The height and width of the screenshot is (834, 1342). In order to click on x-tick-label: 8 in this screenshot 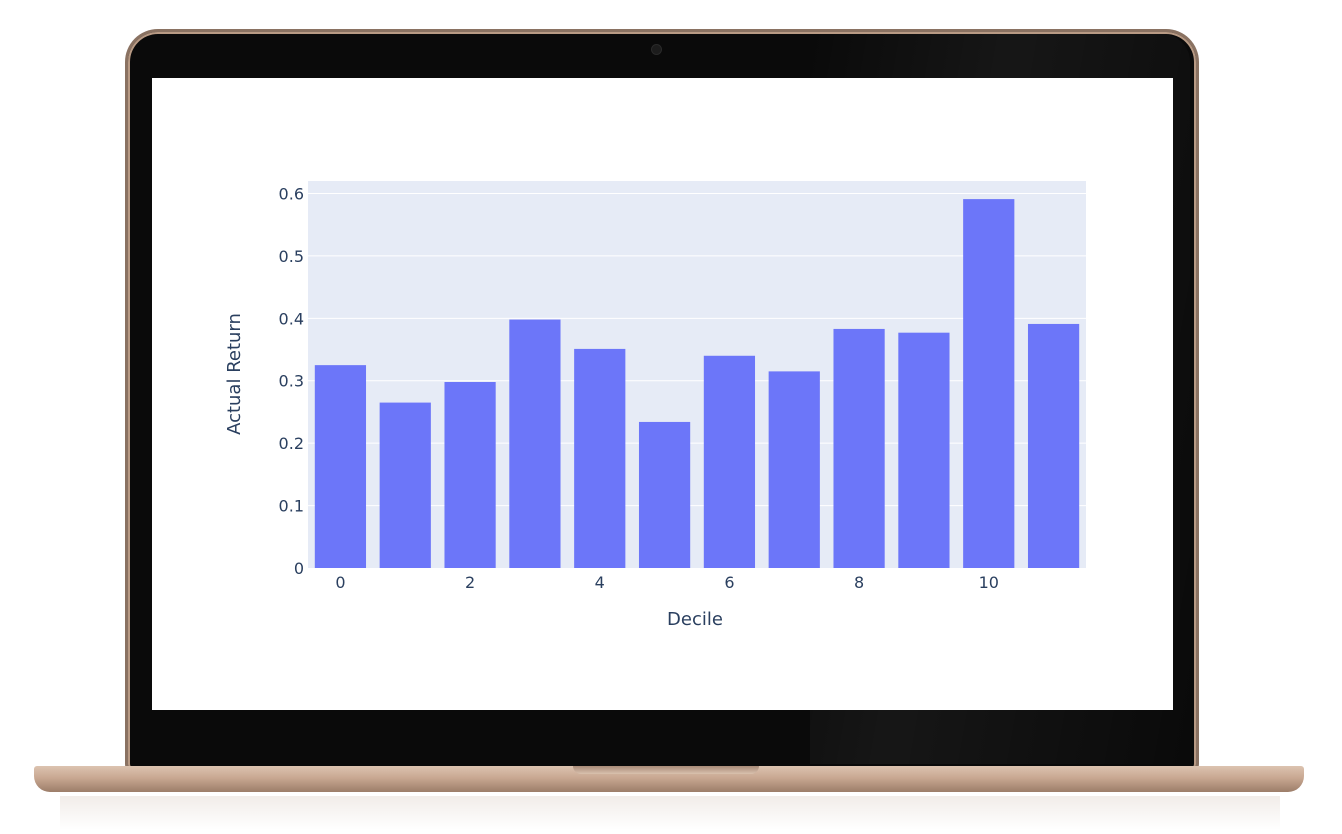, I will do `click(859, 582)`.